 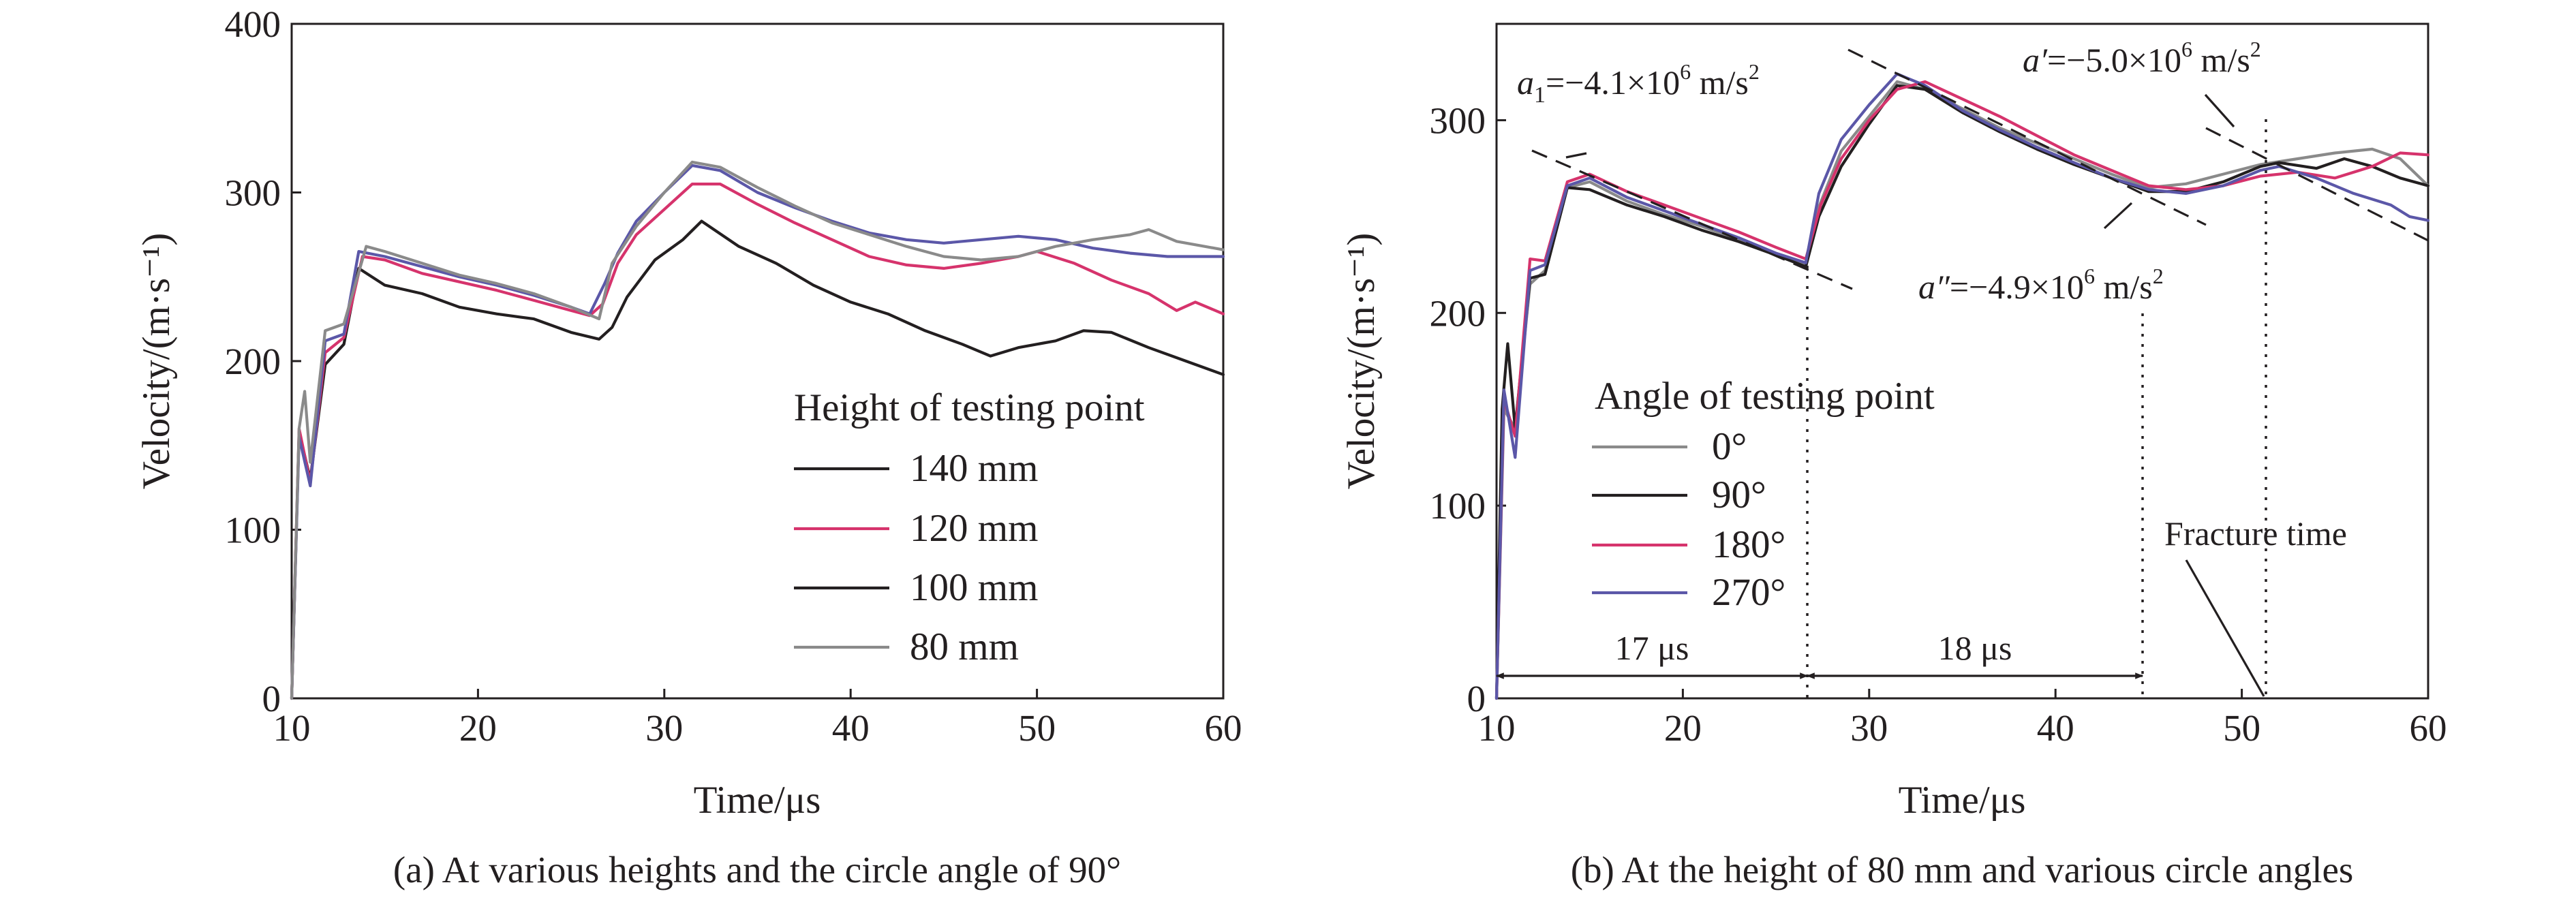 I want to click on chart-a-x-tick-label-10: 10, so click(x=292, y=728).